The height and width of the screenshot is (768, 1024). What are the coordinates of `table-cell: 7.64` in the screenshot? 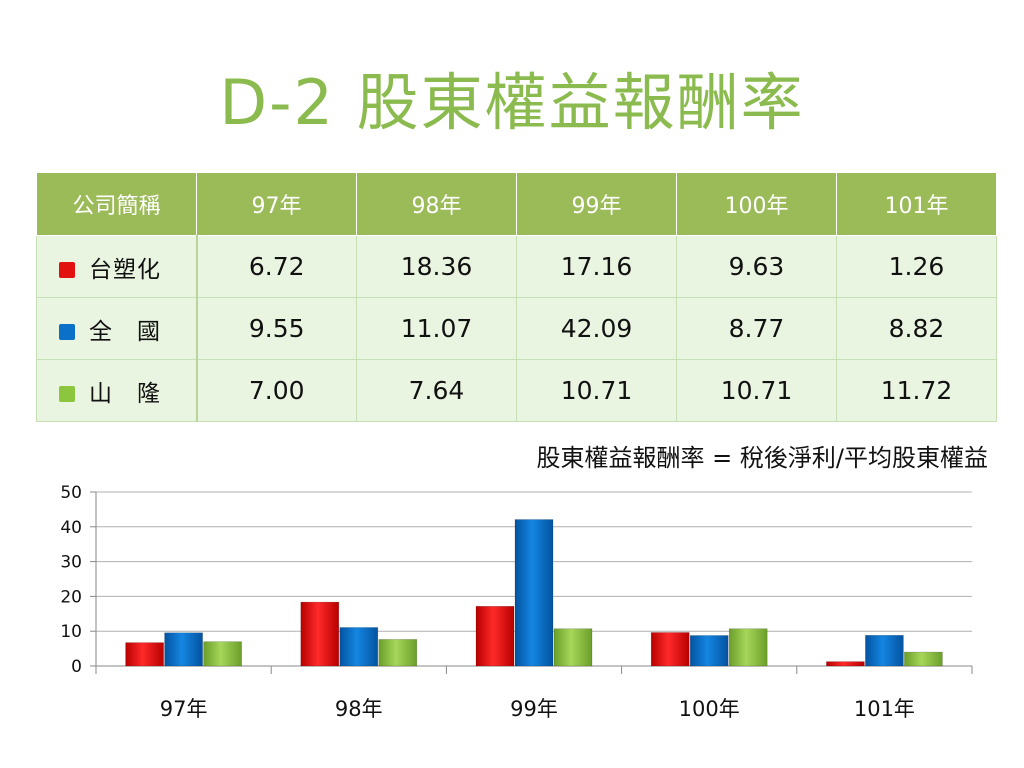 It's located at (436, 390).